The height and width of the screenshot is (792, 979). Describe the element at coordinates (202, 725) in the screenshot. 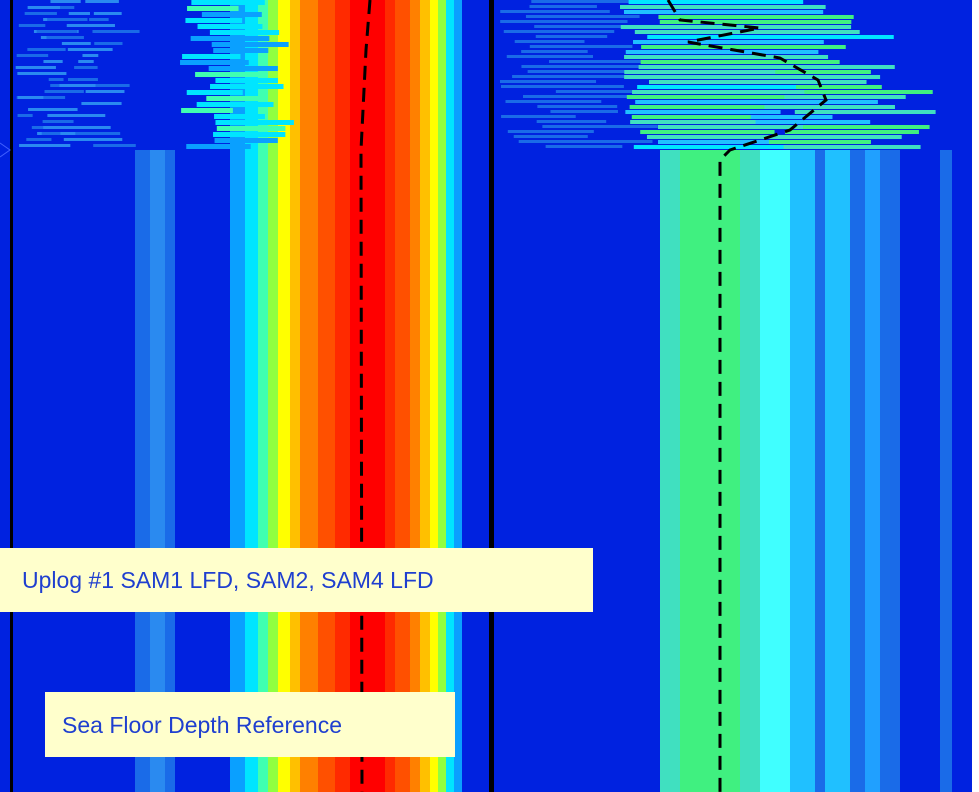

I see `reference-label: Sea Floor Depth Reference` at that location.